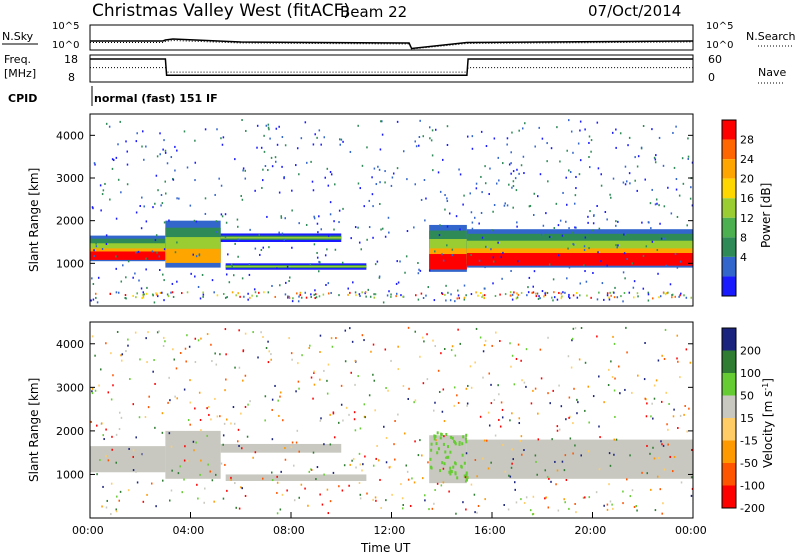 Image resolution: width=800 pixels, height=554 pixels. What do you see at coordinates (772, 72) in the screenshot?
I see `nave-label: Nave` at bounding box center [772, 72].